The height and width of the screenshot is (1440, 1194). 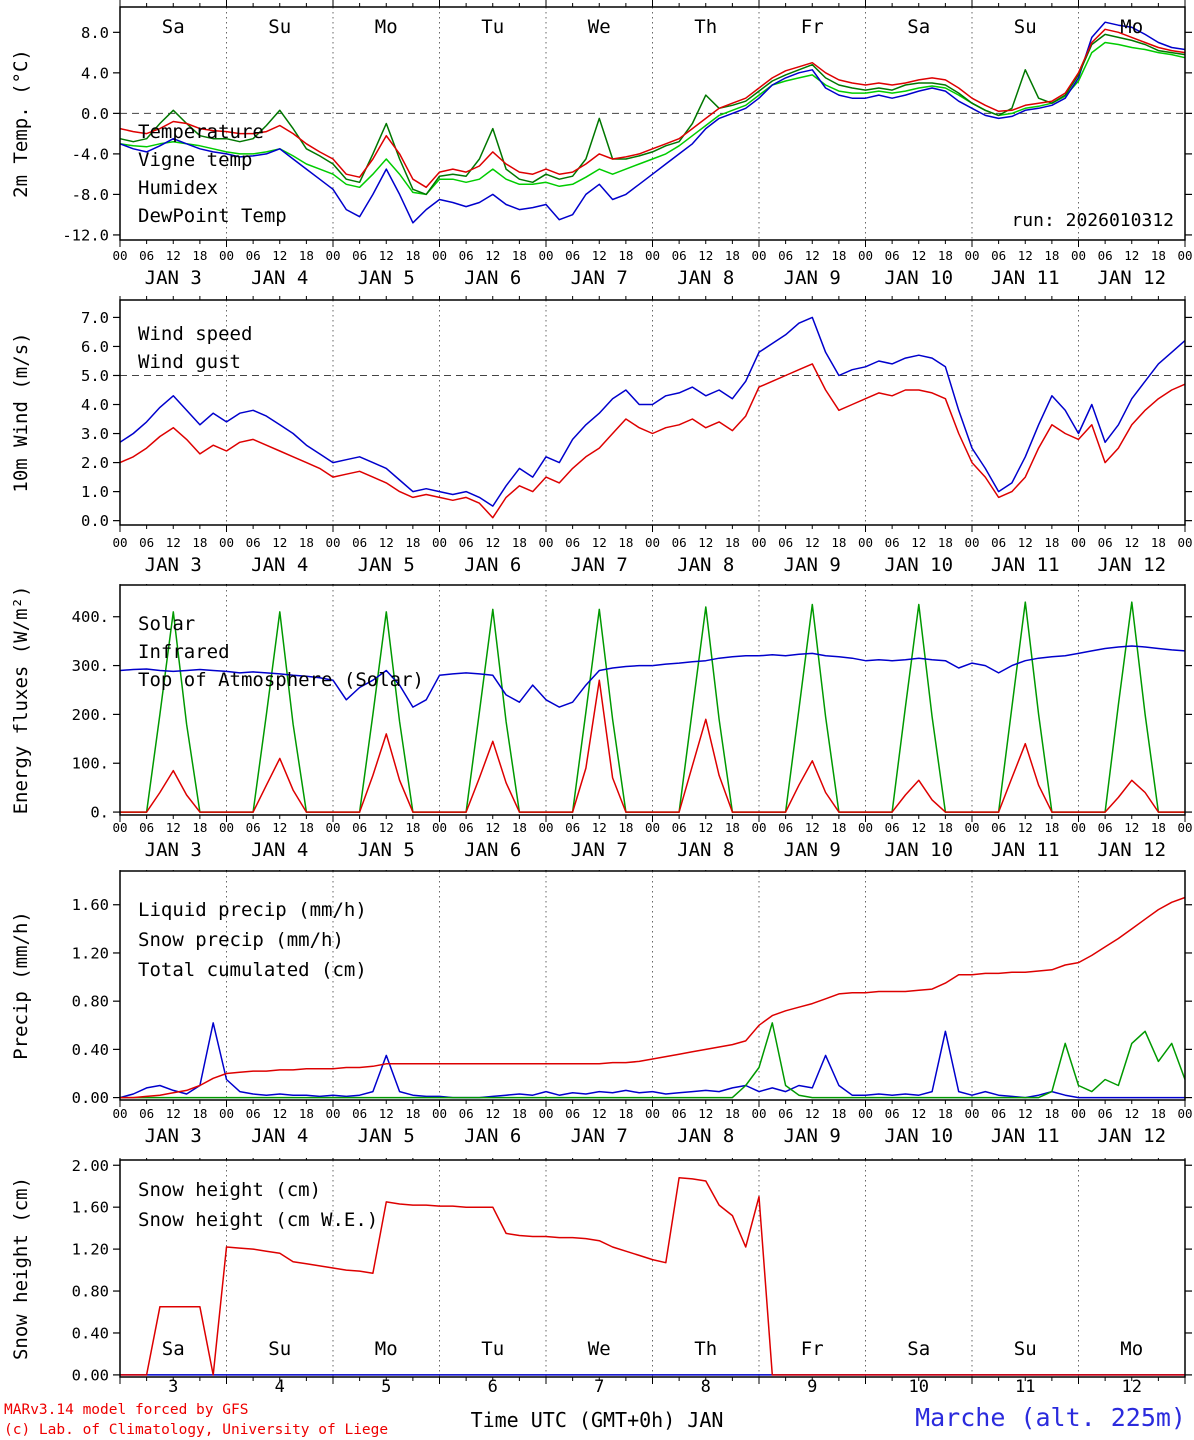 I want to click on day-label: JAN 12, so click(x=1131, y=565).